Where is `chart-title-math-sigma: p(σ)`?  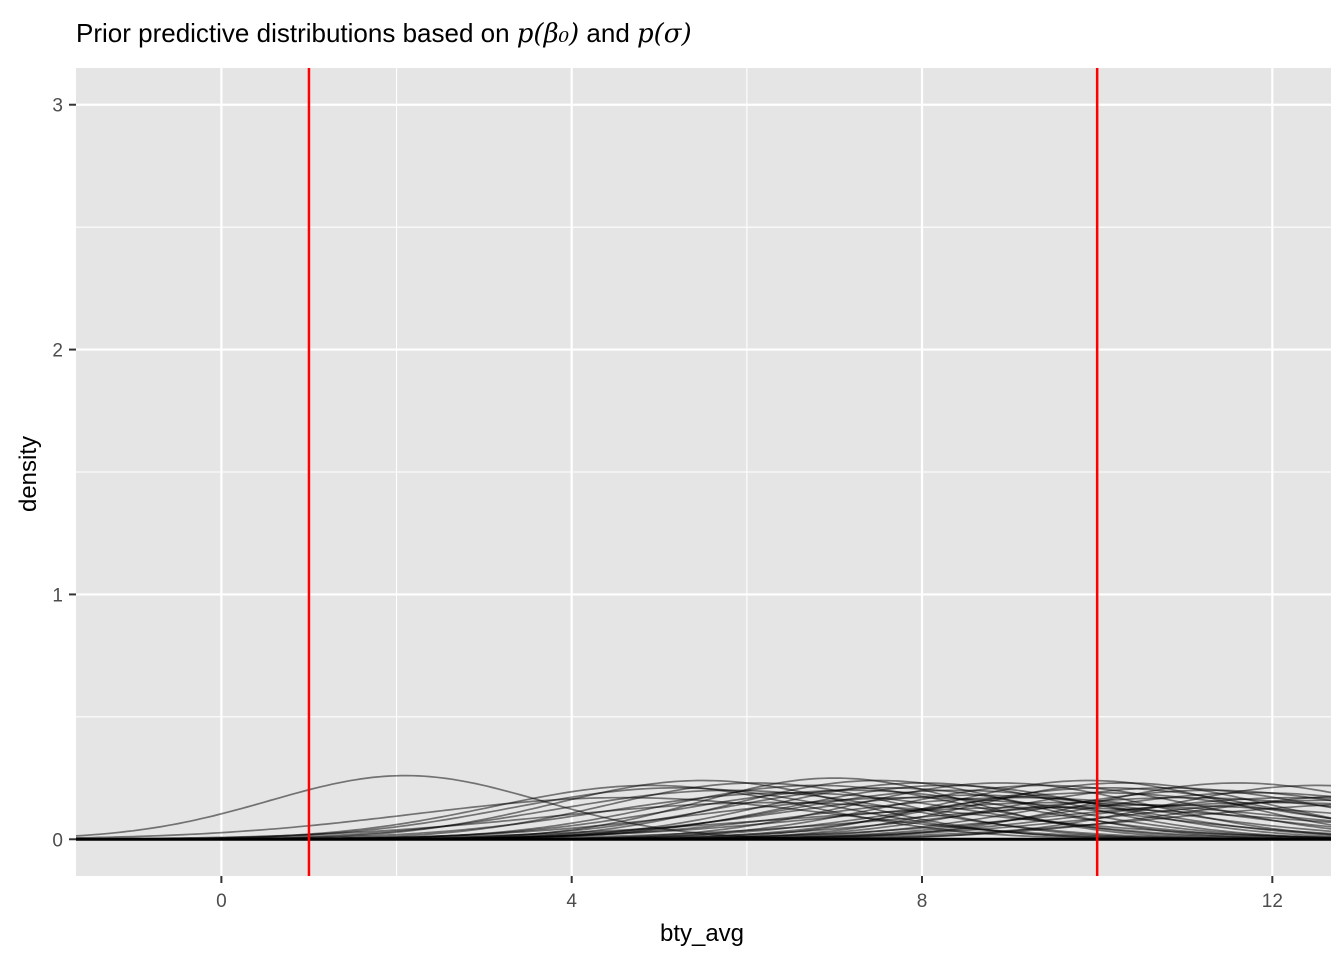
chart-title-math-sigma: p(σ) is located at coordinates (664, 34).